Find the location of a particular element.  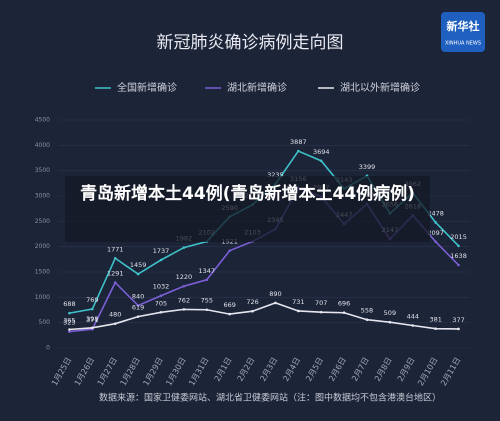

y-tick-label: 1500 is located at coordinates (42, 272).